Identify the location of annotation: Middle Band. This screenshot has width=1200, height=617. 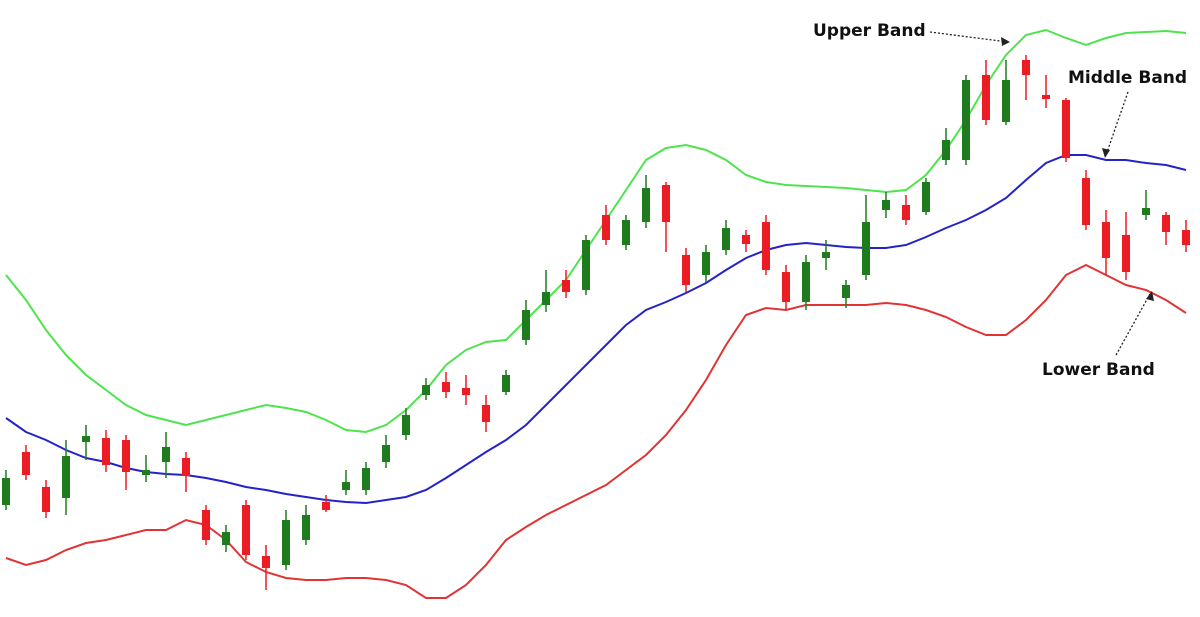
(1127, 78).